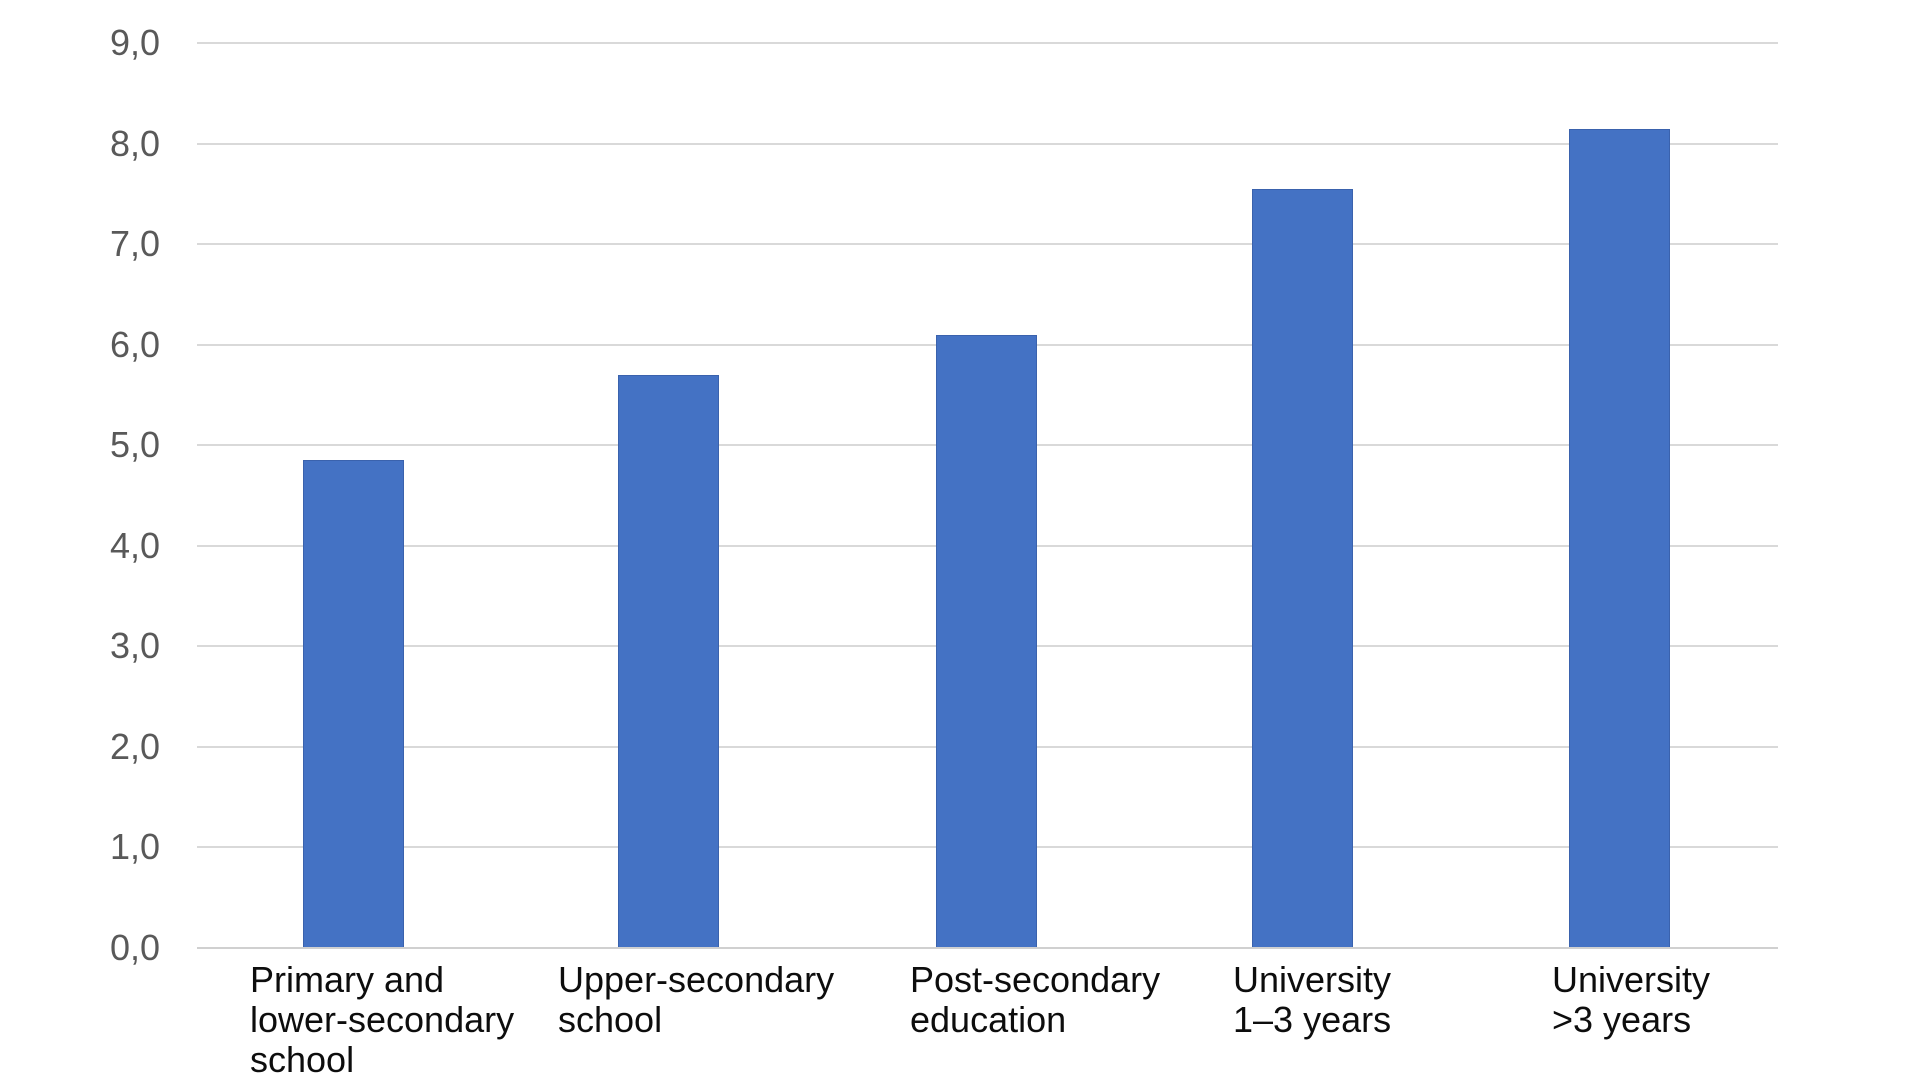 This screenshot has height=1080, width=1920. I want to click on category-label-4: University >3 years, so click(1631, 1000).